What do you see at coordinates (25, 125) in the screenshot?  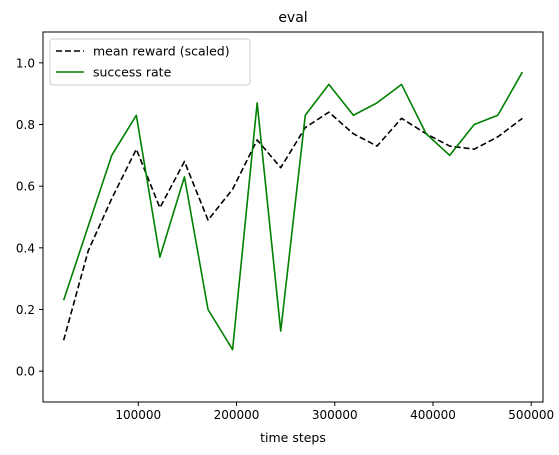 I see `y-tick-label: 0.8` at bounding box center [25, 125].